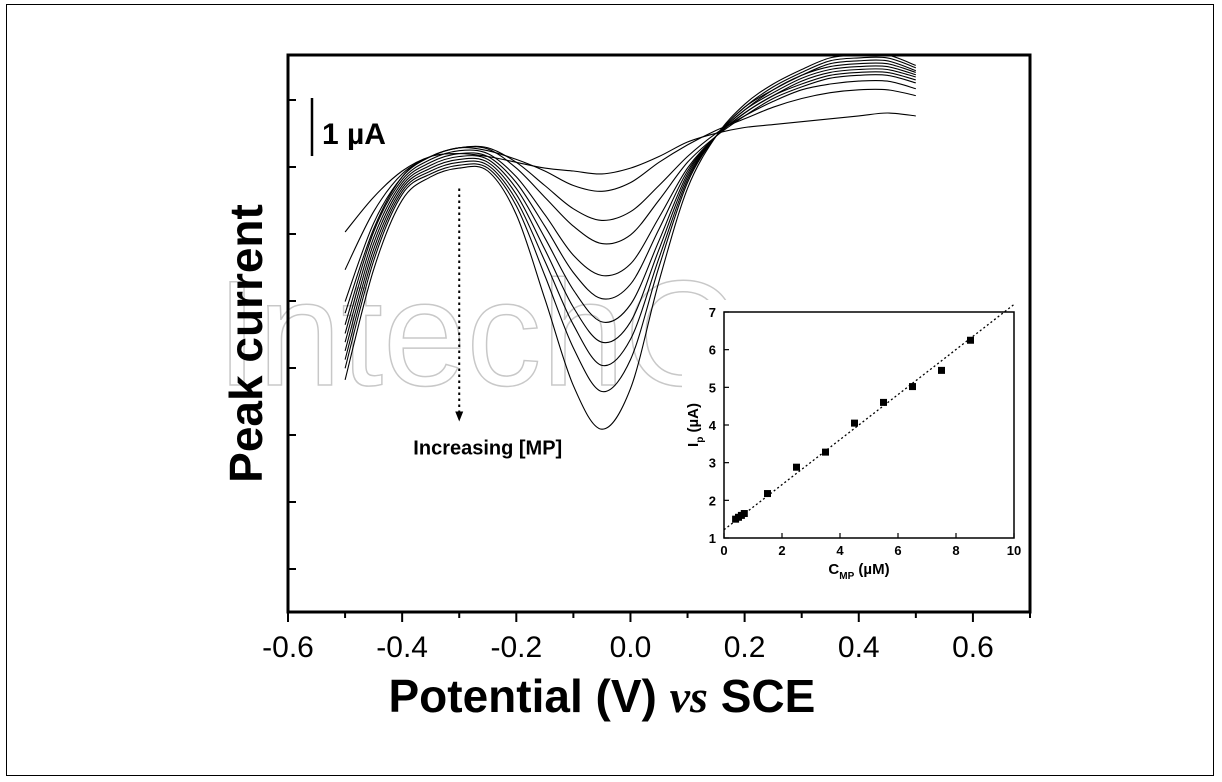  Describe the element at coordinates (631, 647) in the screenshot. I see `x-tick-label: 0.0` at that location.